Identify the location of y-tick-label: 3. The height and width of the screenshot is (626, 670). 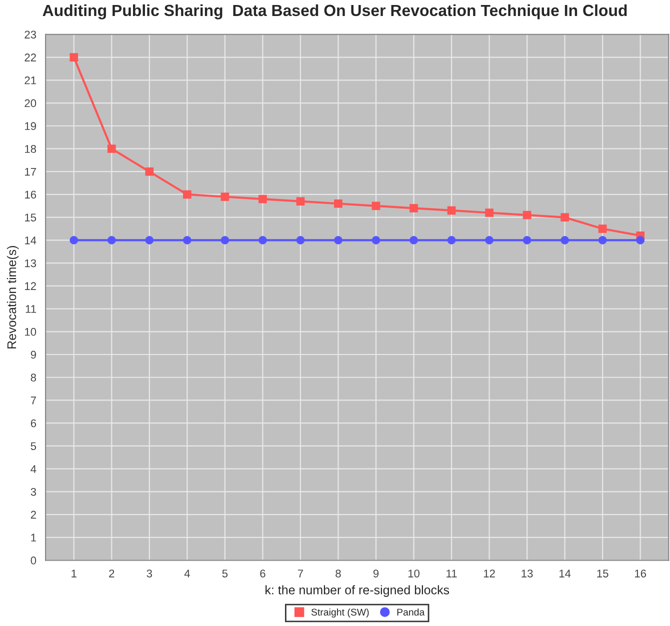
(33, 492).